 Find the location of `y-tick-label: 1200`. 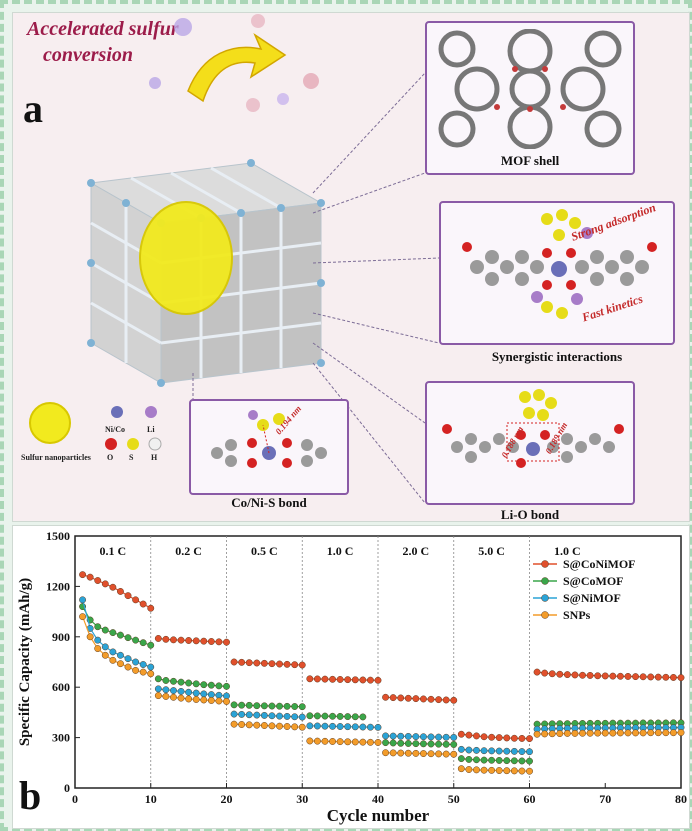

y-tick-label: 1200 is located at coordinates (58, 586).